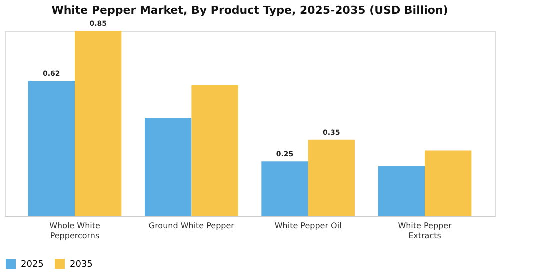  What do you see at coordinates (32, 265) in the screenshot?
I see `legend-label: 2025` at bounding box center [32, 265].